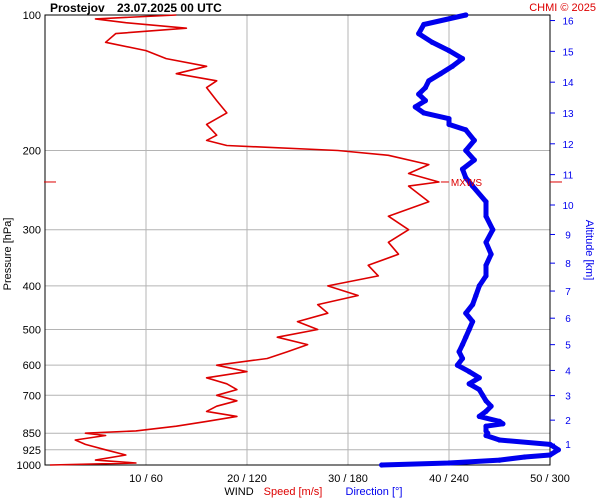 The width and height of the screenshot is (600, 500). What do you see at coordinates (568, 264) in the screenshot?
I see `altitude-tick-label: 8` at bounding box center [568, 264].